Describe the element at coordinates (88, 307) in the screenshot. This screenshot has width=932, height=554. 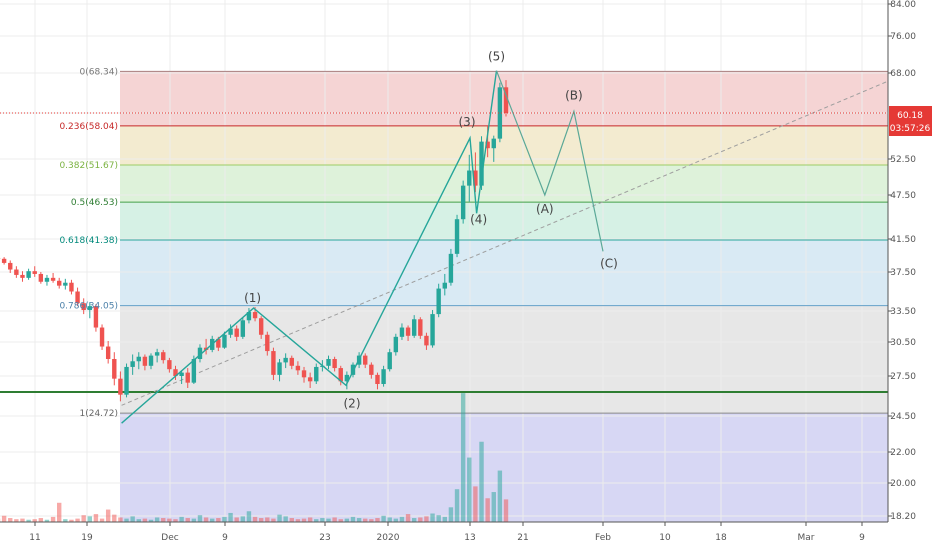
I see `fib-label-0.786: 0.786(34.05)` at that location.